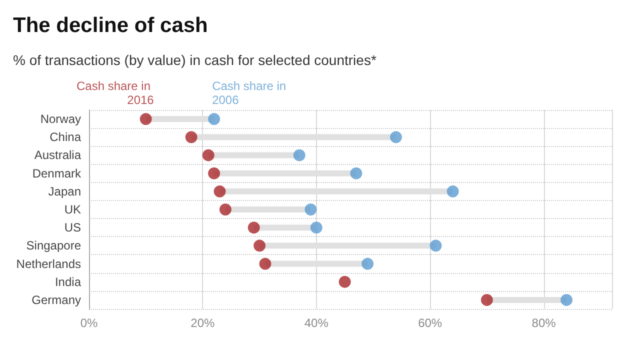  I want to click on y-tick-label: Germany, so click(56, 299).